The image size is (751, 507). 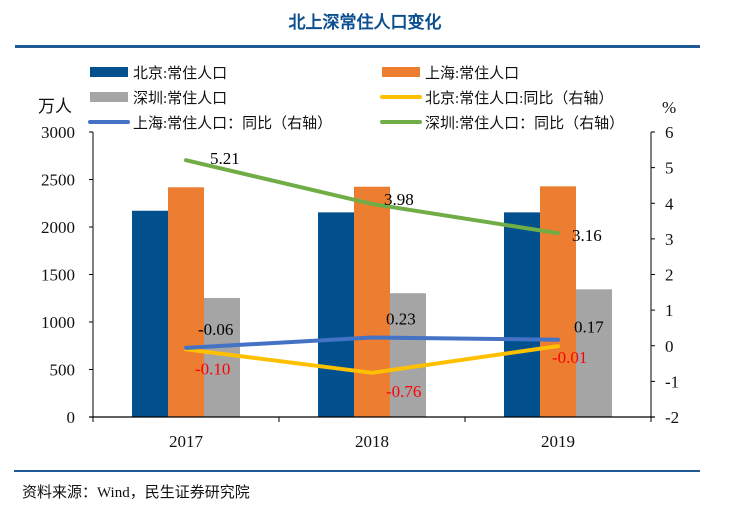 I want to click on data-label: 3.16, so click(x=587, y=235).